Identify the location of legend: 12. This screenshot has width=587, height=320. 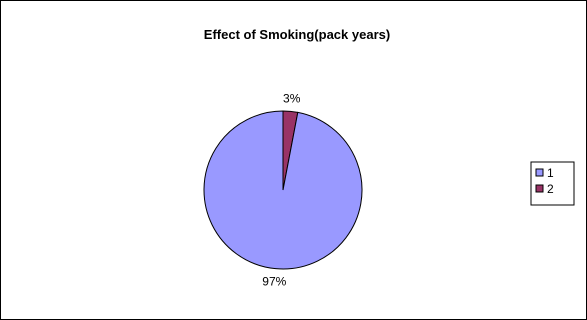
(552, 183).